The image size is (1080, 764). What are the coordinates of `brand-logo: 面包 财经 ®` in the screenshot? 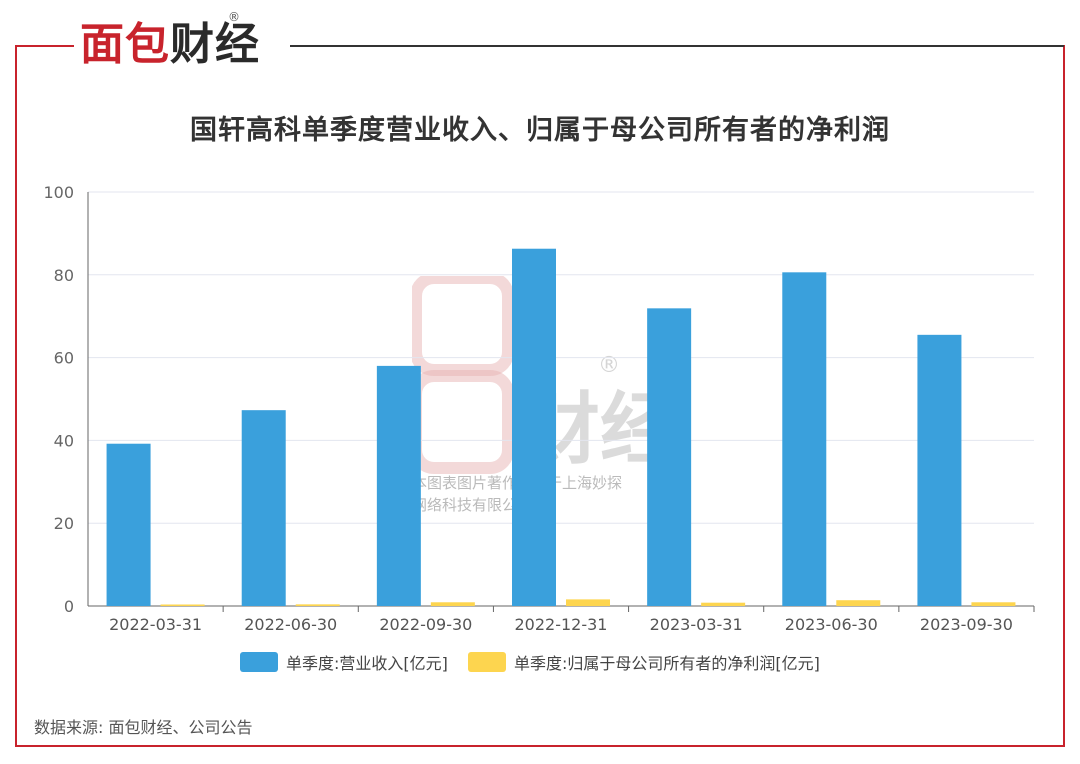 It's located at (170, 43).